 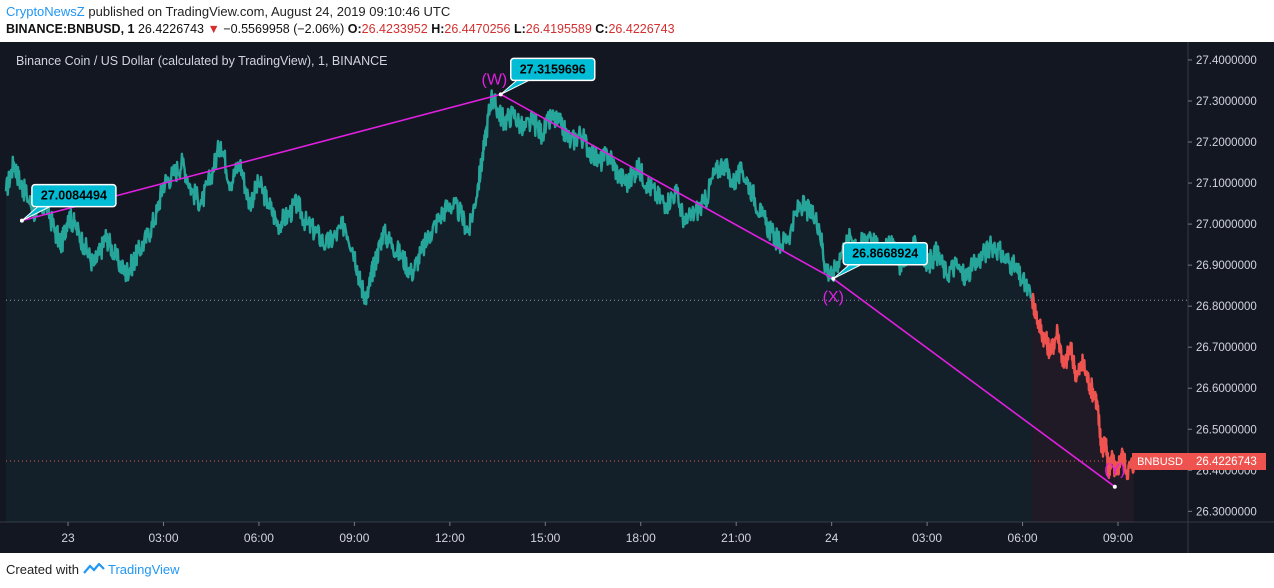 I want to click on tradingview-logo-icon, so click(x=93, y=569).